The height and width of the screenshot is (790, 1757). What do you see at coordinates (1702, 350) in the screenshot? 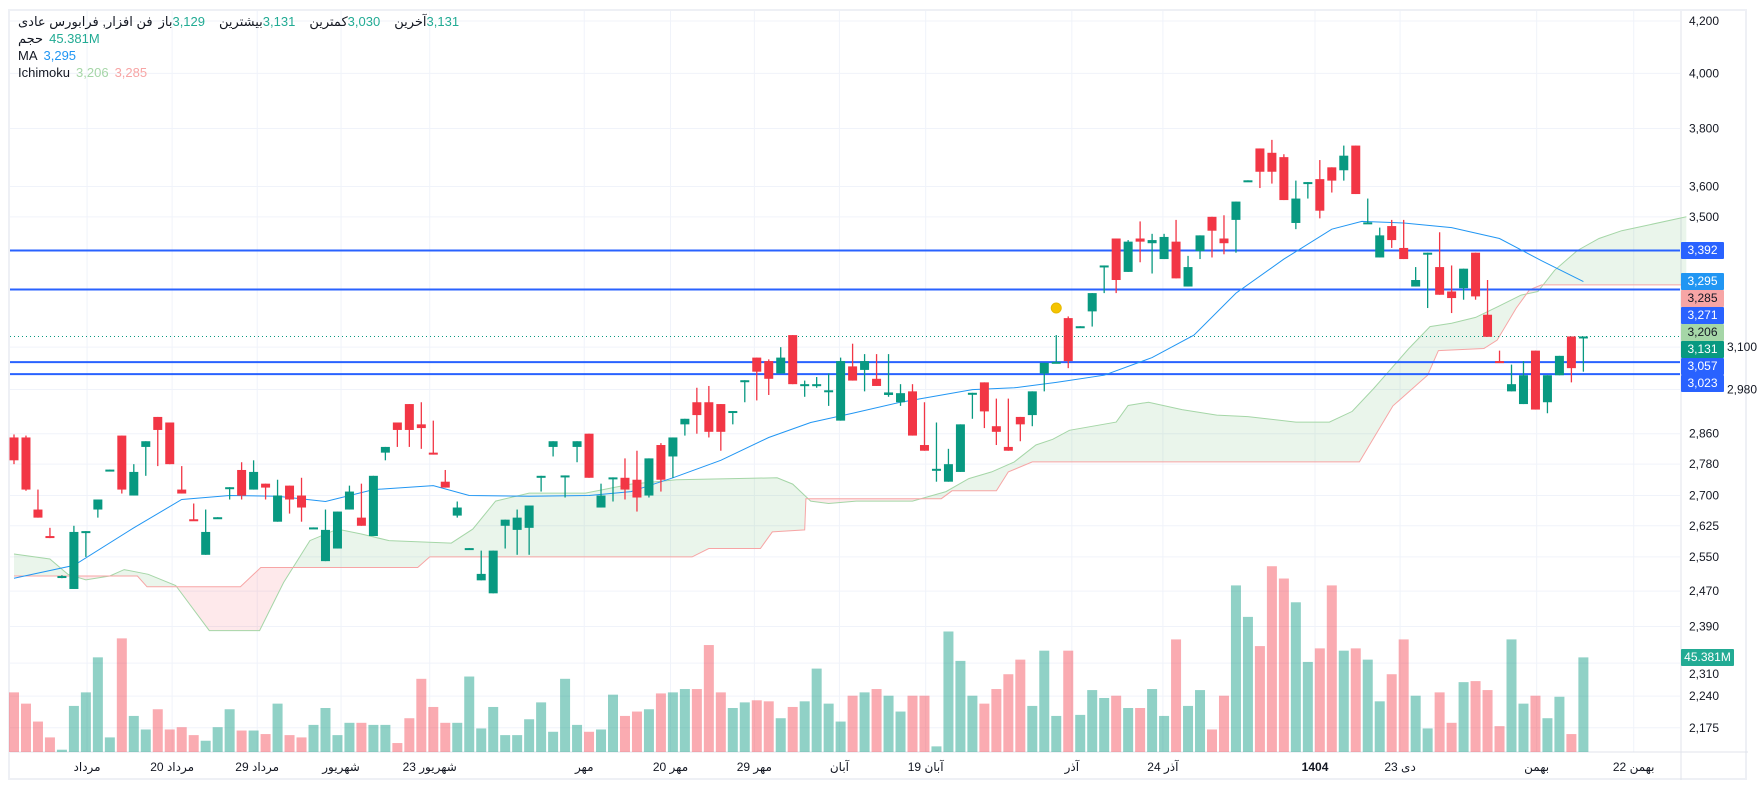
I see `price-label: 3,131` at bounding box center [1702, 350].